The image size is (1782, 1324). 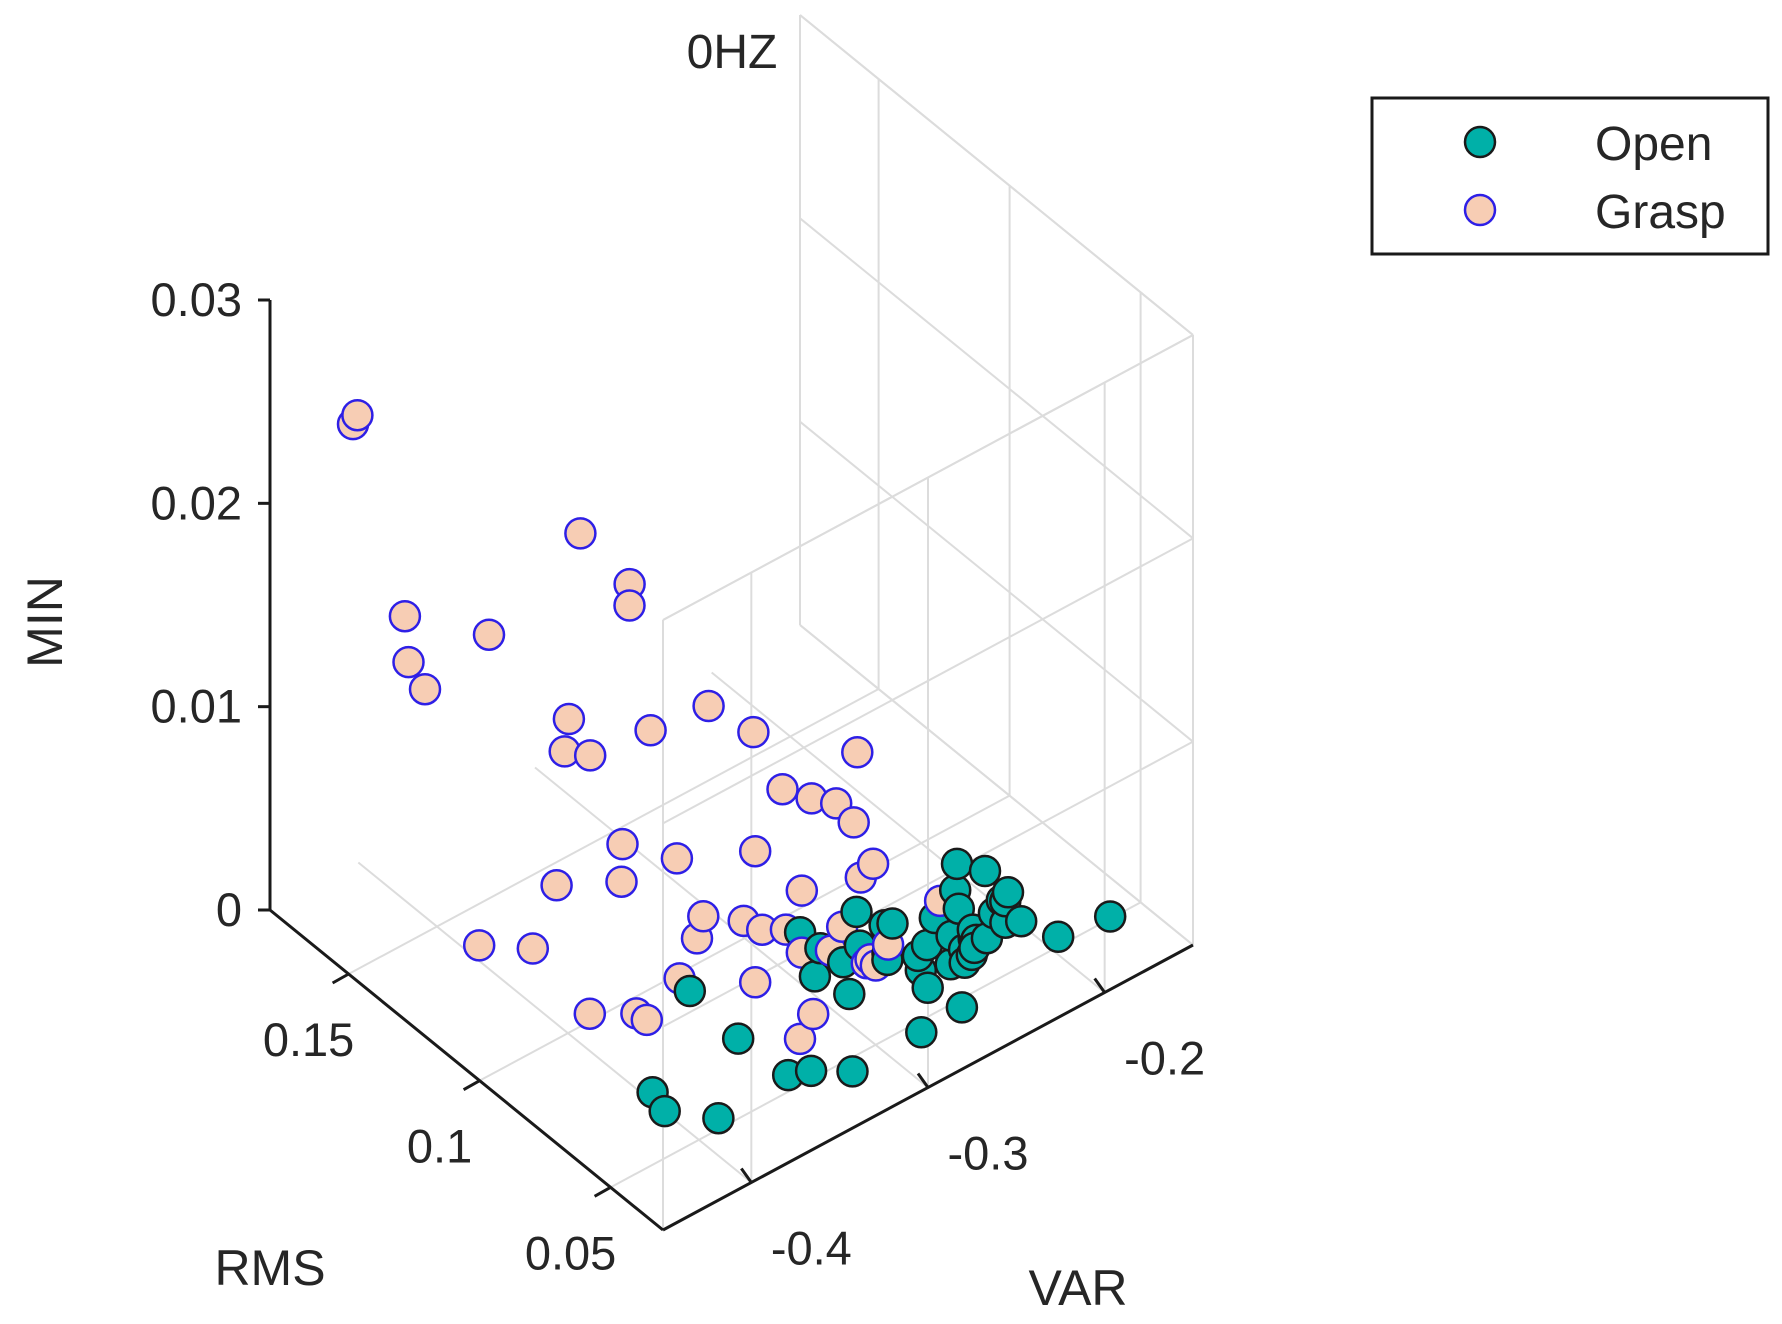 I want to click on z-tick-label: 0.01, so click(x=196, y=706).